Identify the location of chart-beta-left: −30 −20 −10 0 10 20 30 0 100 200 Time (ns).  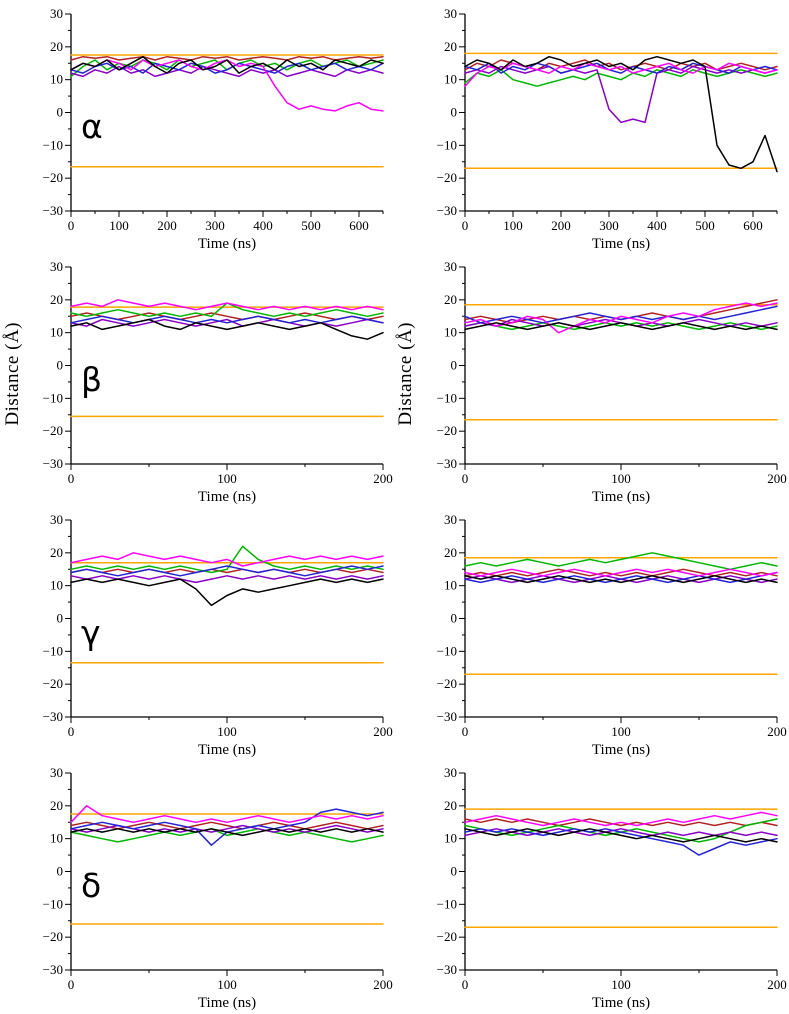
(218, 382).